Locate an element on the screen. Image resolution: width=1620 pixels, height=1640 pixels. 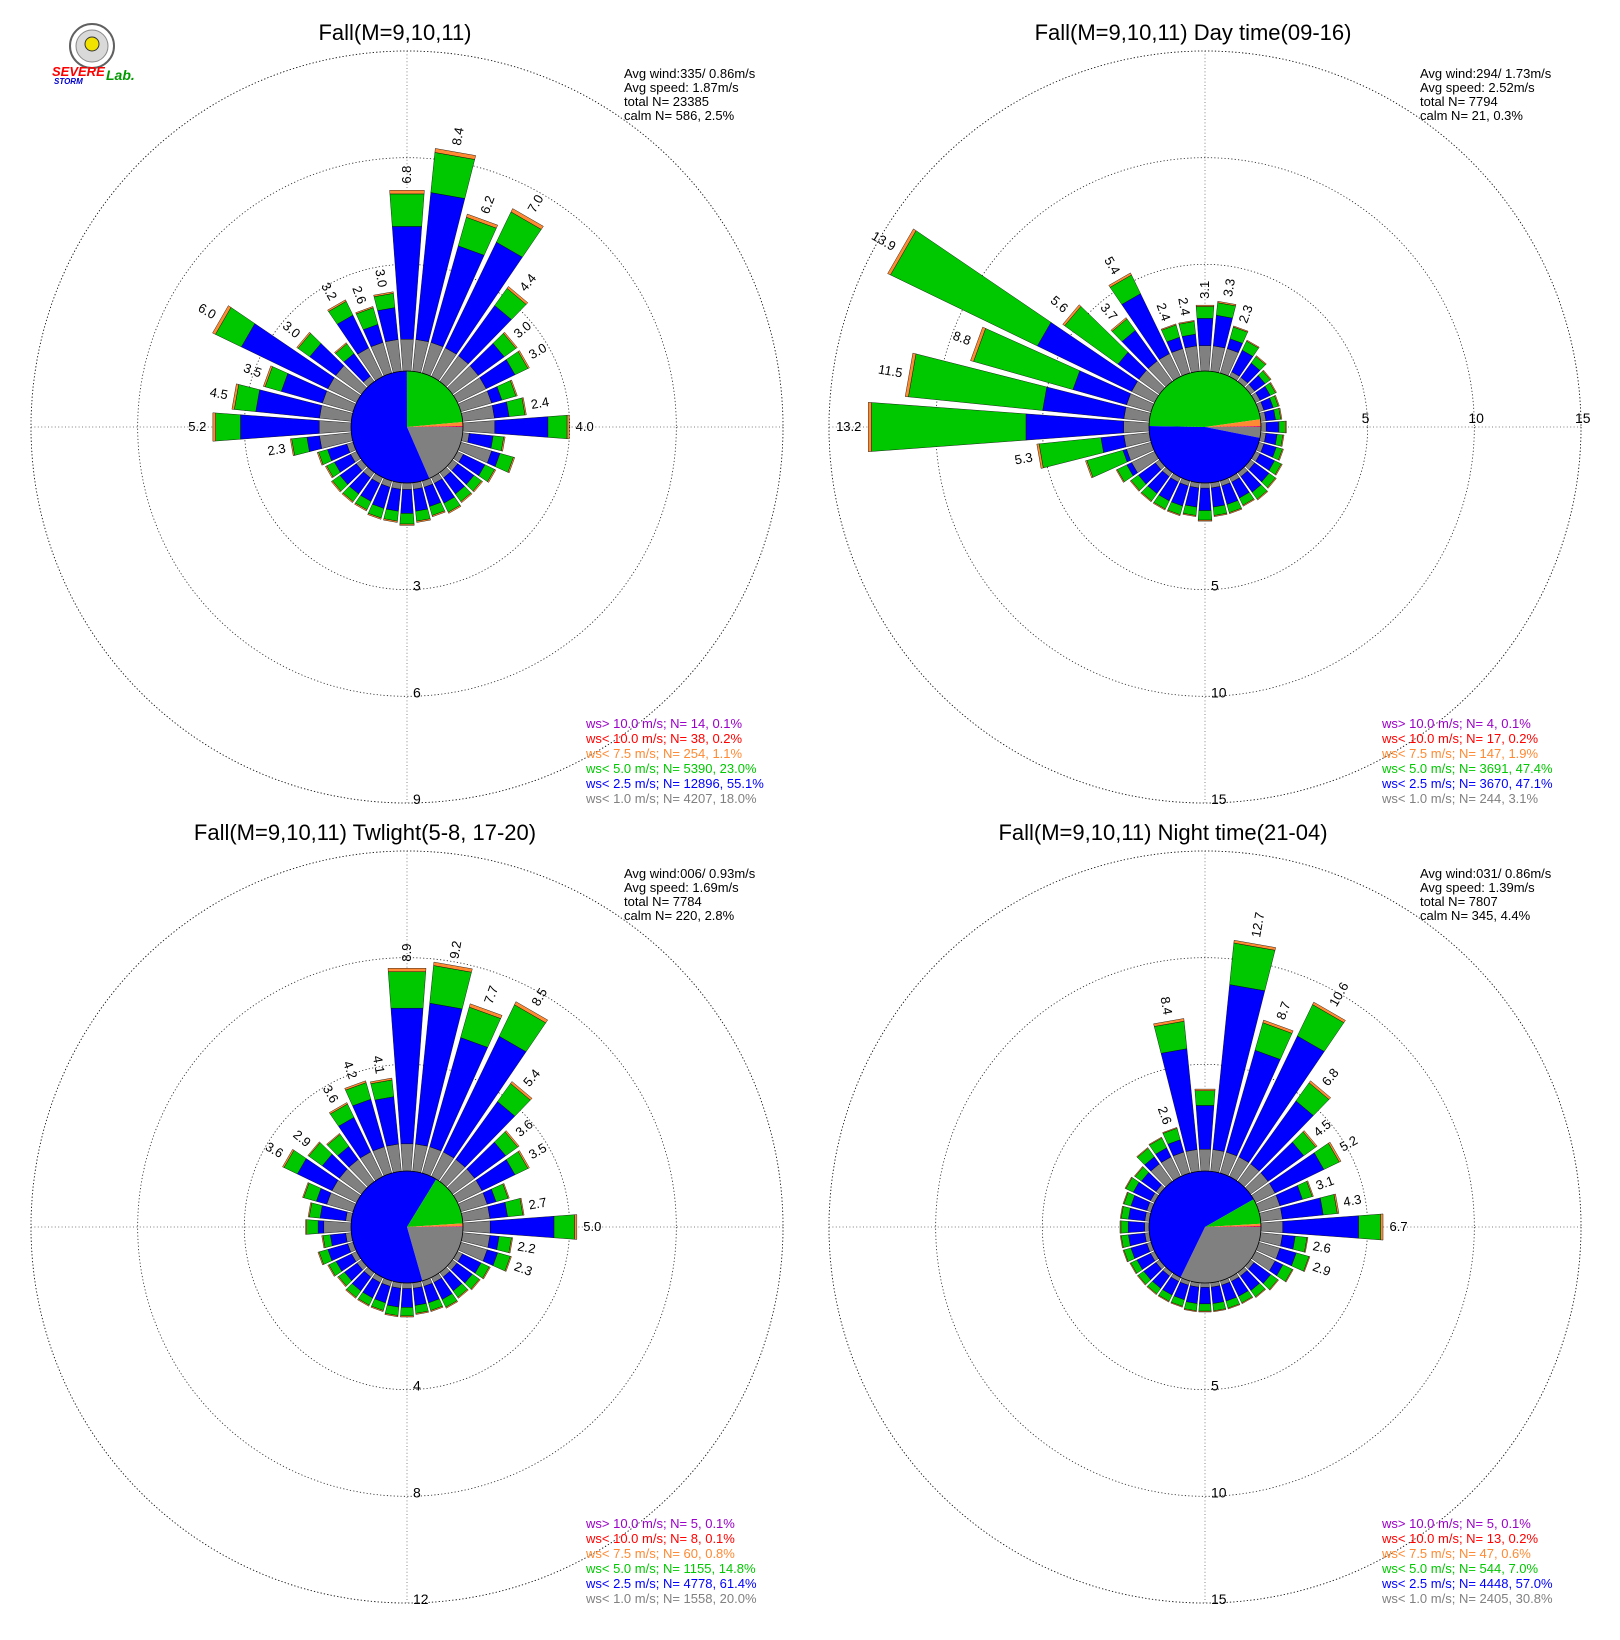
sector-label-100: 2.6 is located at coordinates (1322, 1247).